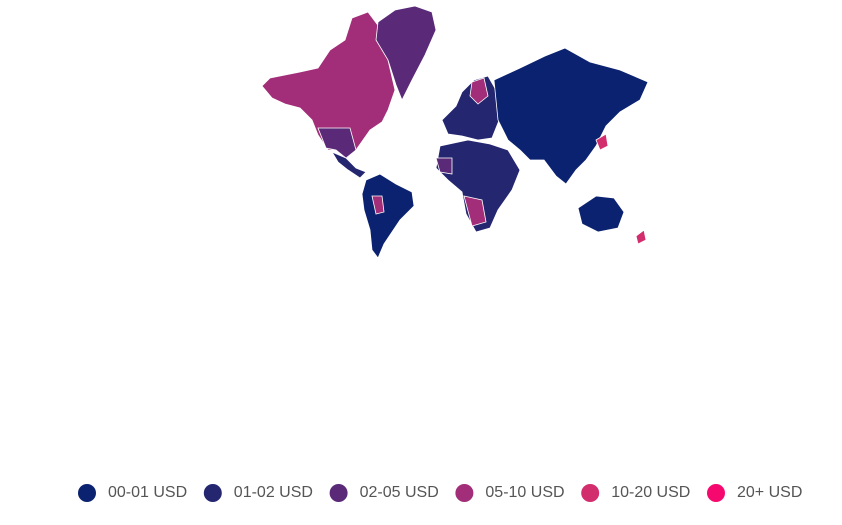 Image resolution: width=842 pixels, height=525 pixels. I want to click on legend-label: 20+ USD, so click(769, 492).